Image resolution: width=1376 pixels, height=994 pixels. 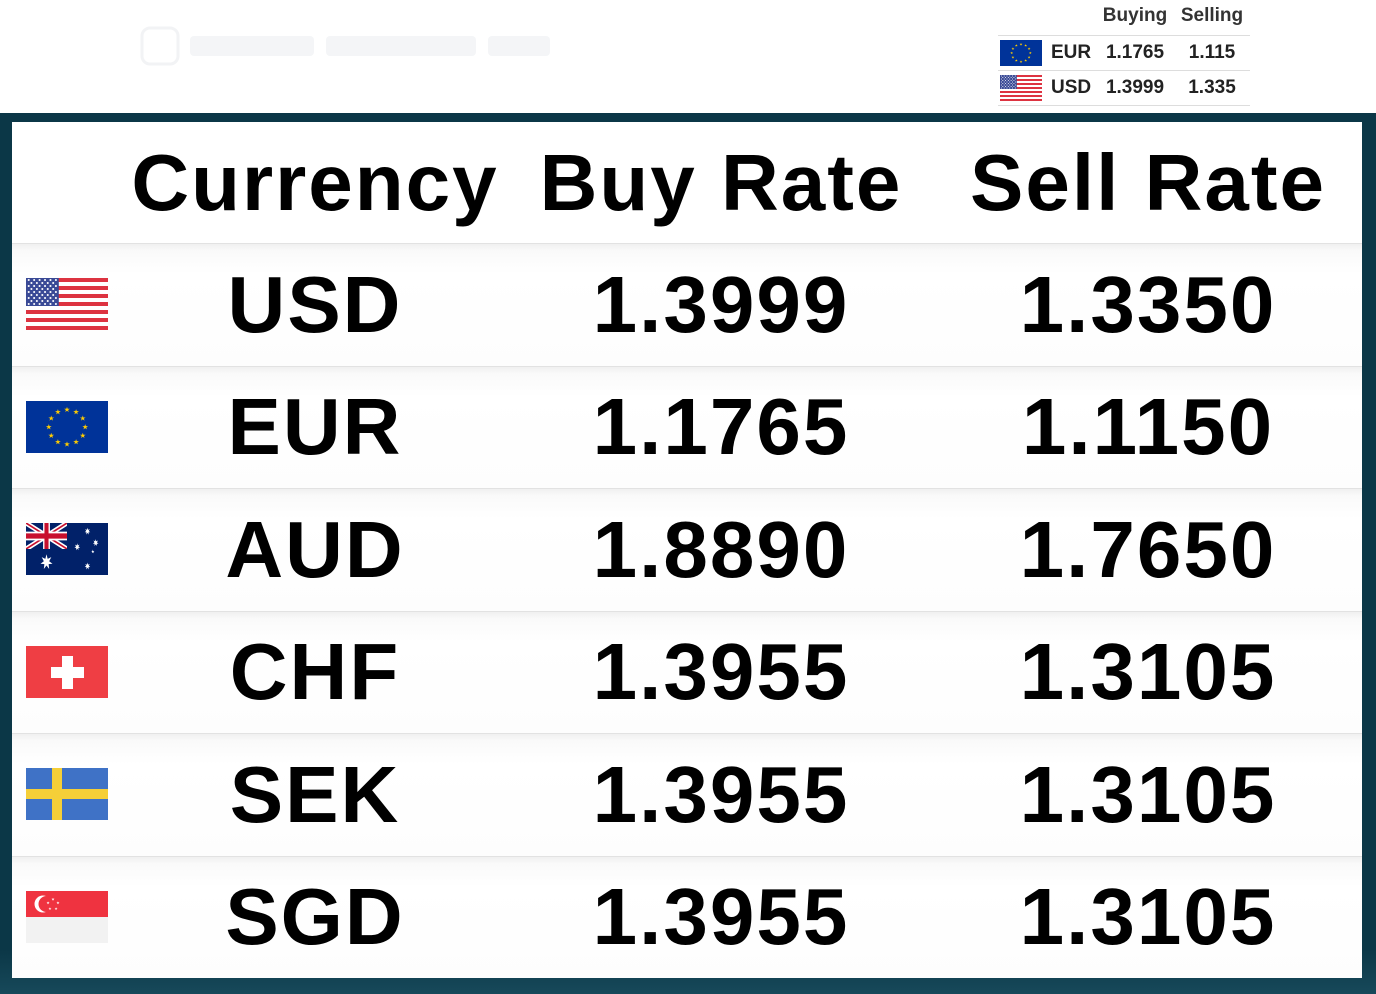 I want to click on buy-rate-value: 1.1765, so click(x=721, y=427).